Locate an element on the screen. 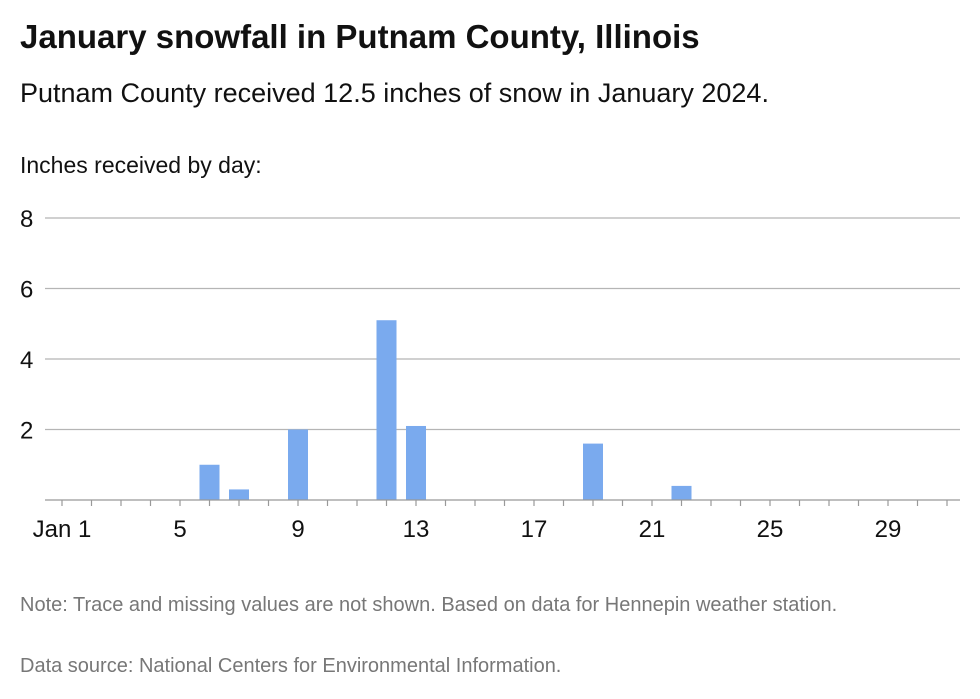 Image resolution: width=980 pixels, height=699 pixels. x-tick-label: 13 is located at coordinates (416, 529).